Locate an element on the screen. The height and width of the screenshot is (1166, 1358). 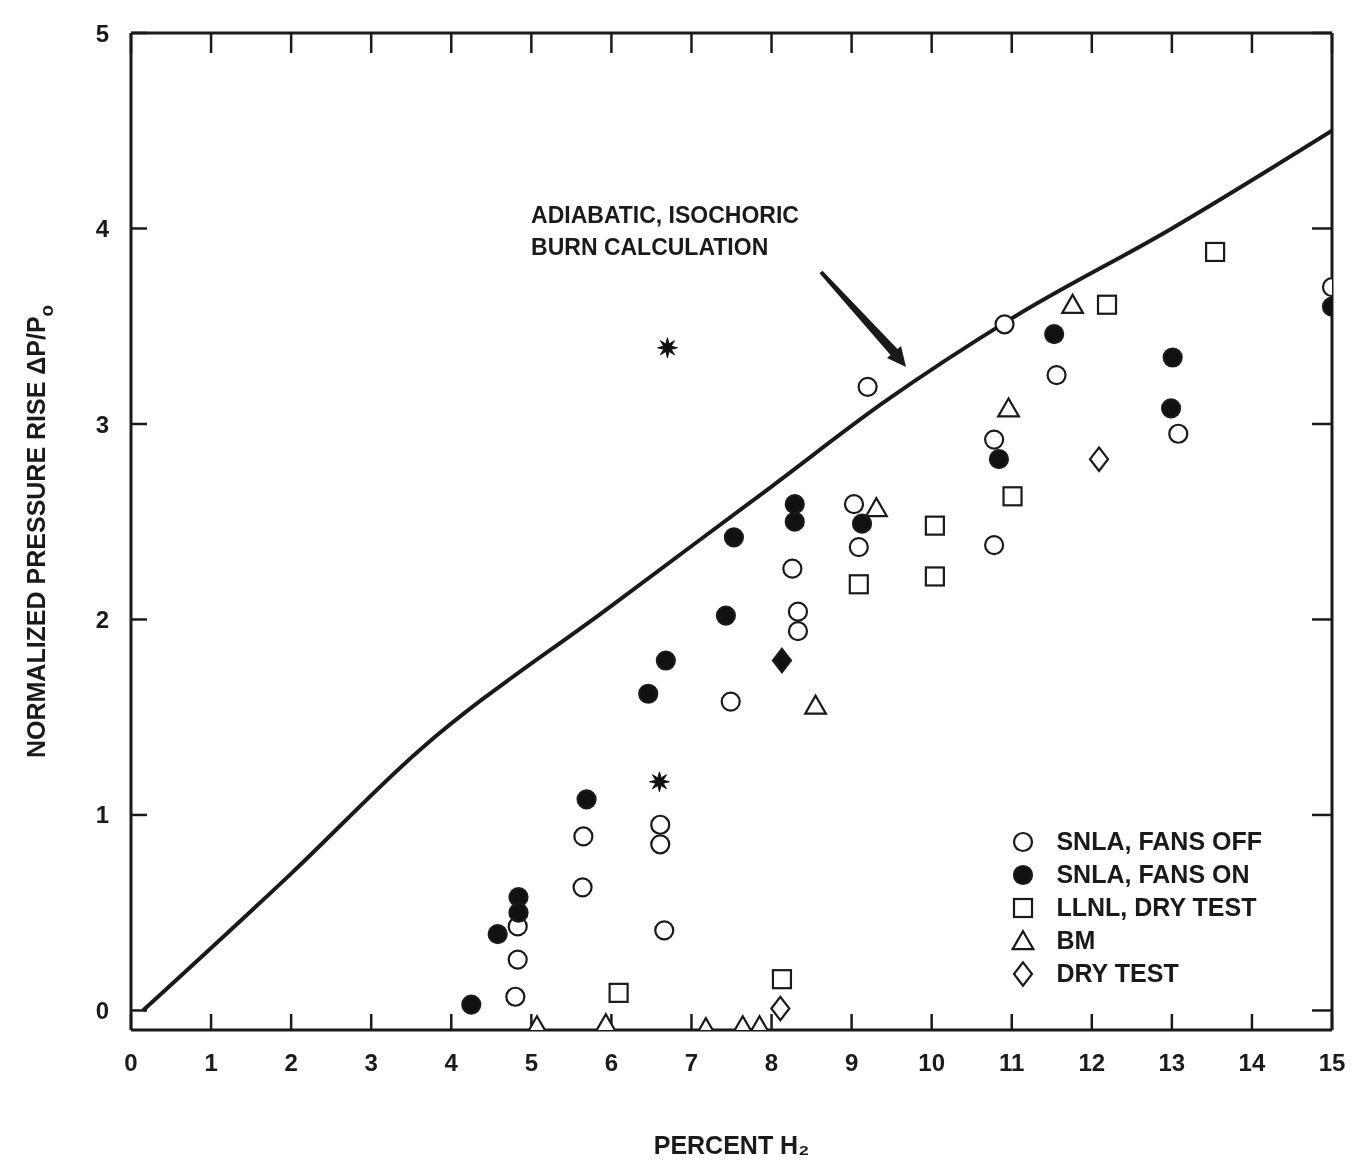
legend-label: LLNL, DRY TEST is located at coordinates (1156, 907).